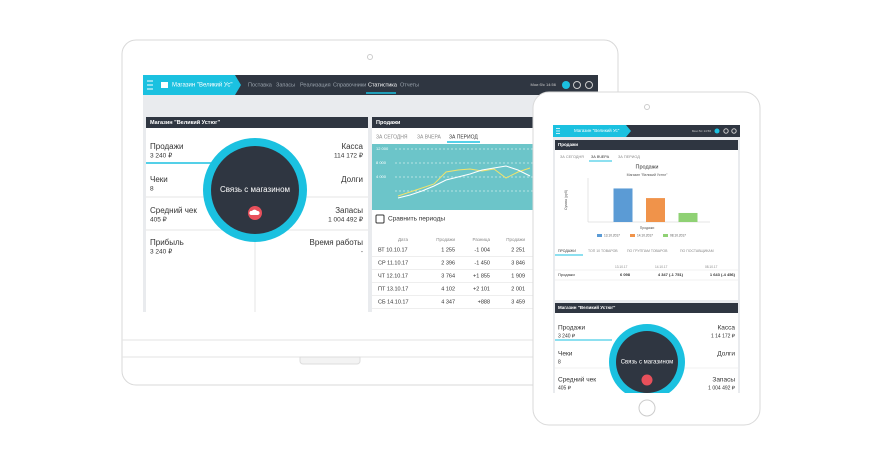 The height and width of the screenshot is (455, 878). Describe the element at coordinates (518, 276) in the screenshot. I see `table-cell: 1 909` at that location.